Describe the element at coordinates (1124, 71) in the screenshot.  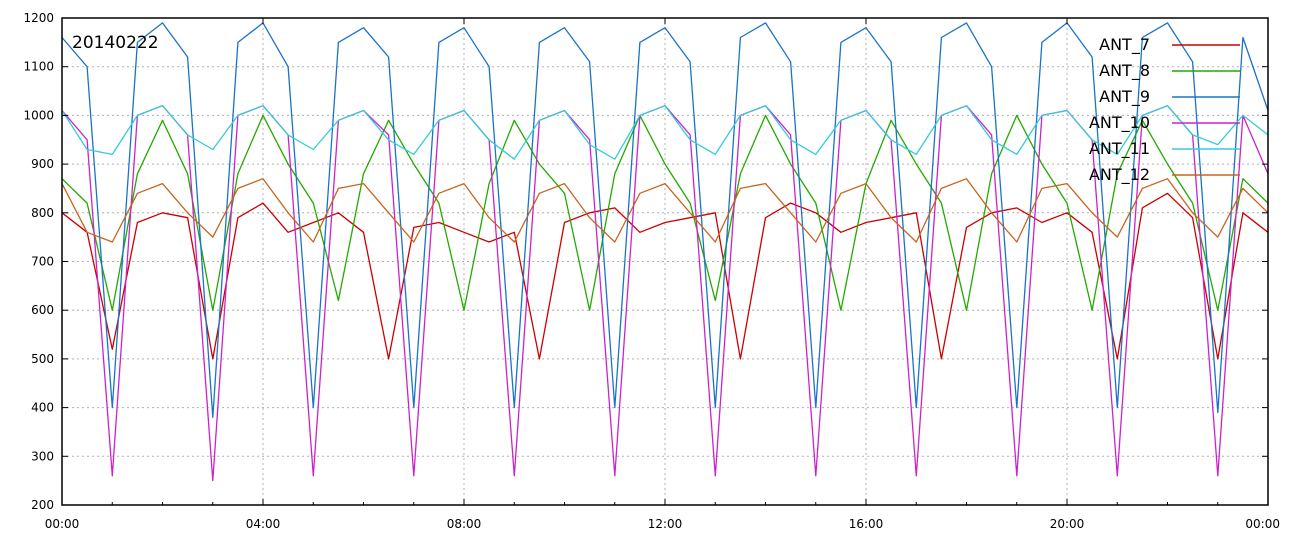
I see `legend-label: ANT_8` at that location.